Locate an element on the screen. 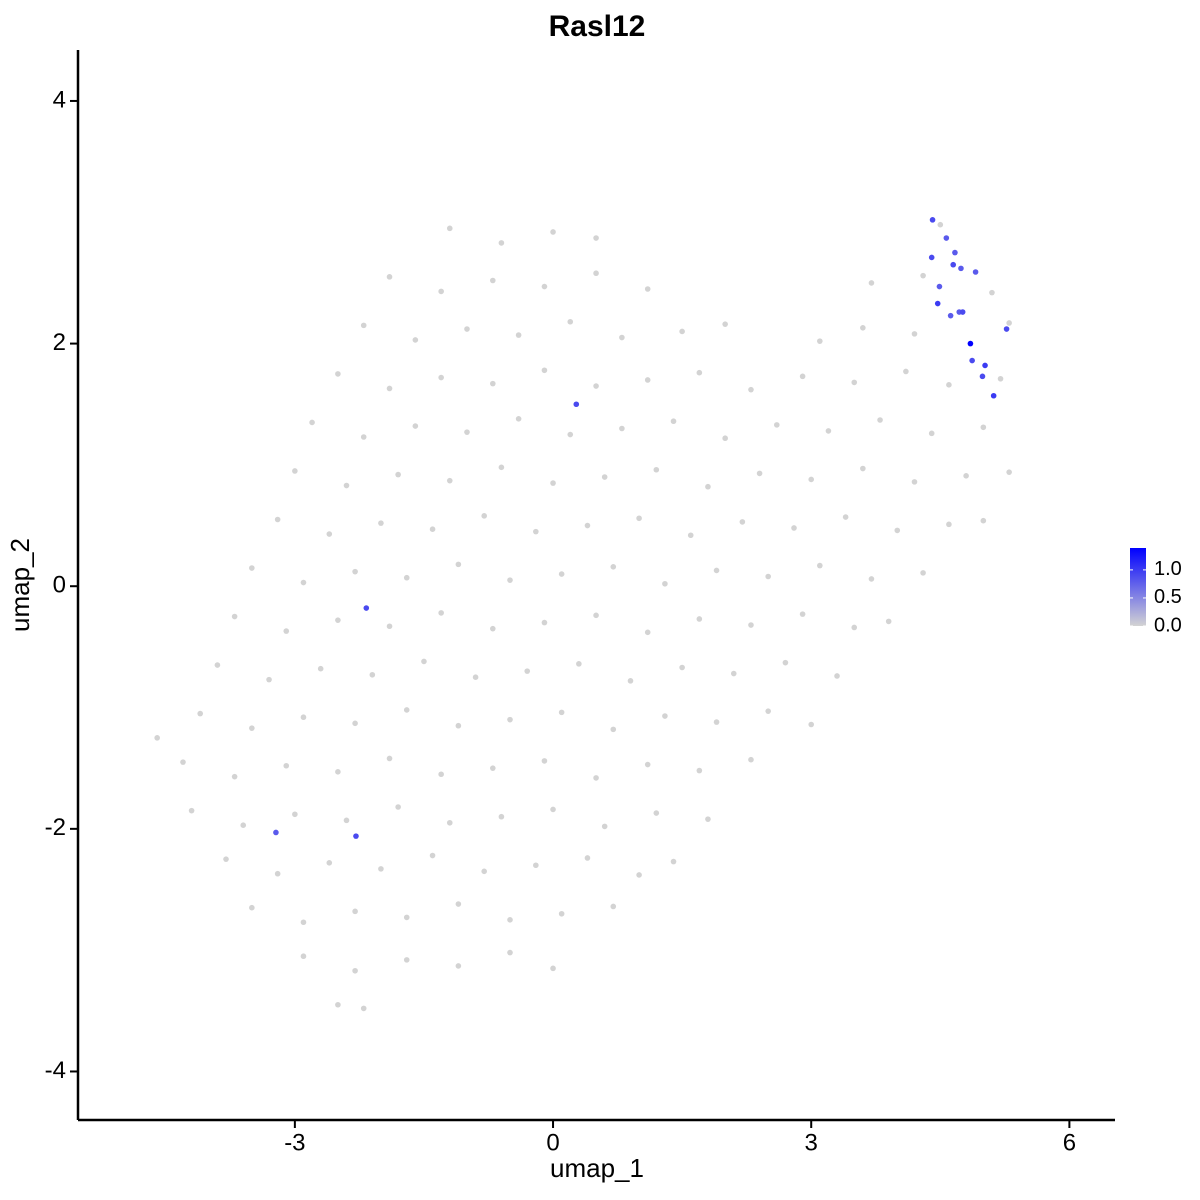 Image resolution: width=1200 pixels, height=1200 pixels. x-tick-label: 0 is located at coordinates (552, 1142).